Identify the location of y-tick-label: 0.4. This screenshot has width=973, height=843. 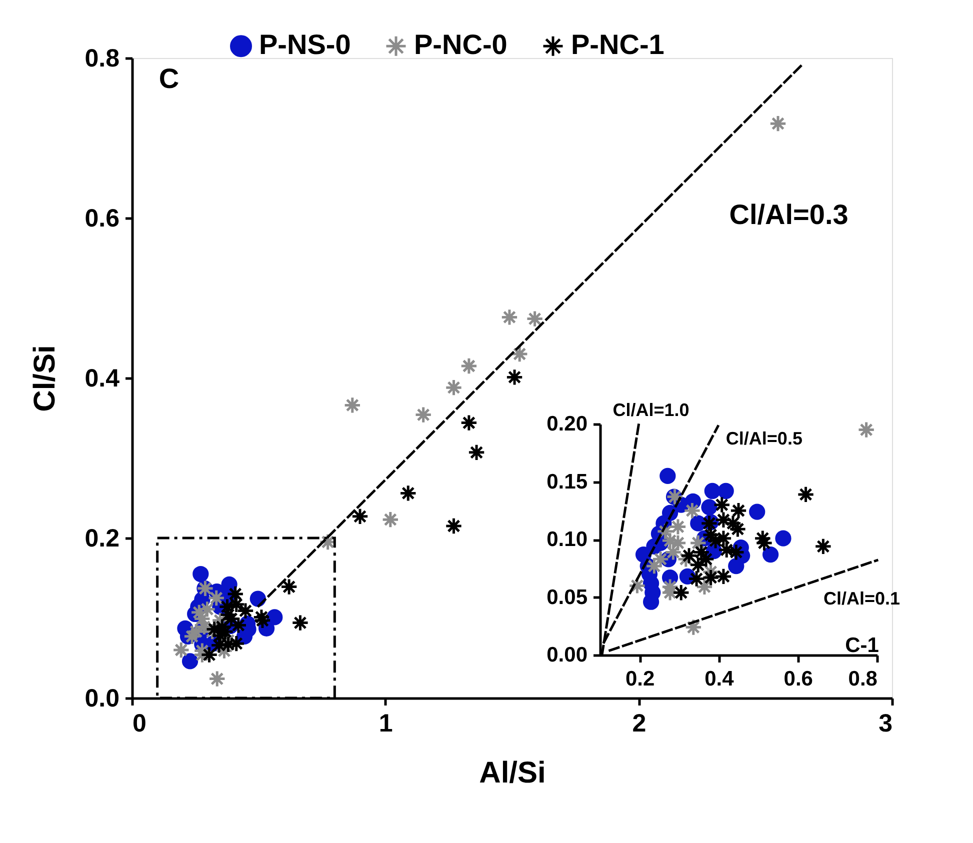
(102, 378).